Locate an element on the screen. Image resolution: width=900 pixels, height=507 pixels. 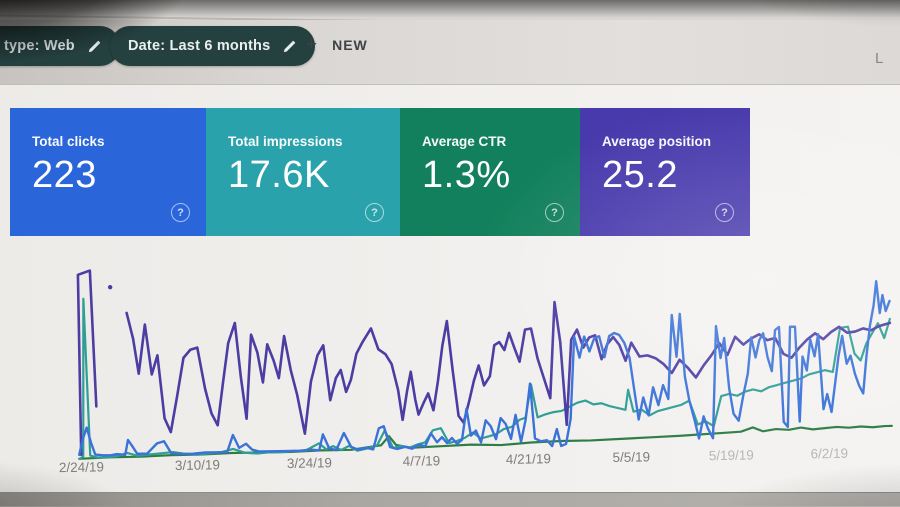
metric-card-label: Average CTR is located at coordinates (464, 141).